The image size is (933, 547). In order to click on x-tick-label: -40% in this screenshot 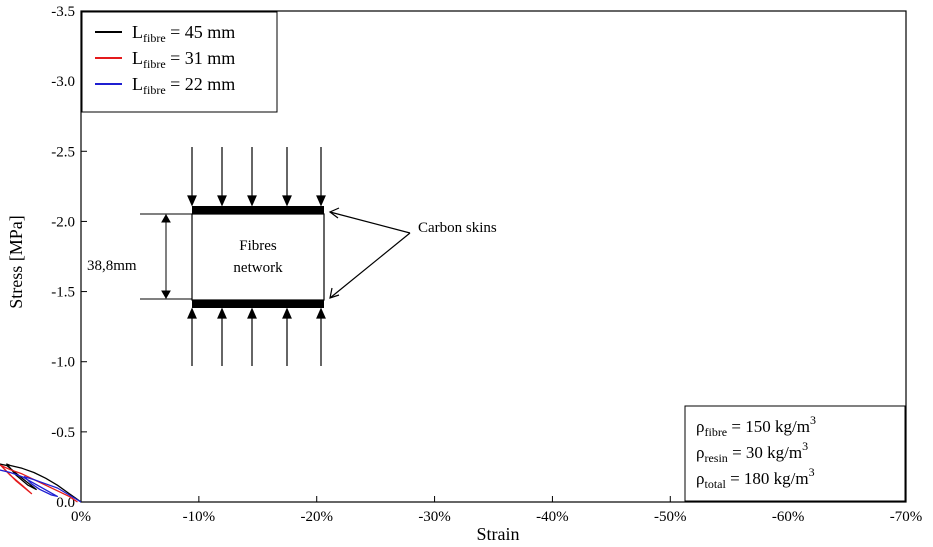, I will do `click(552, 517)`.